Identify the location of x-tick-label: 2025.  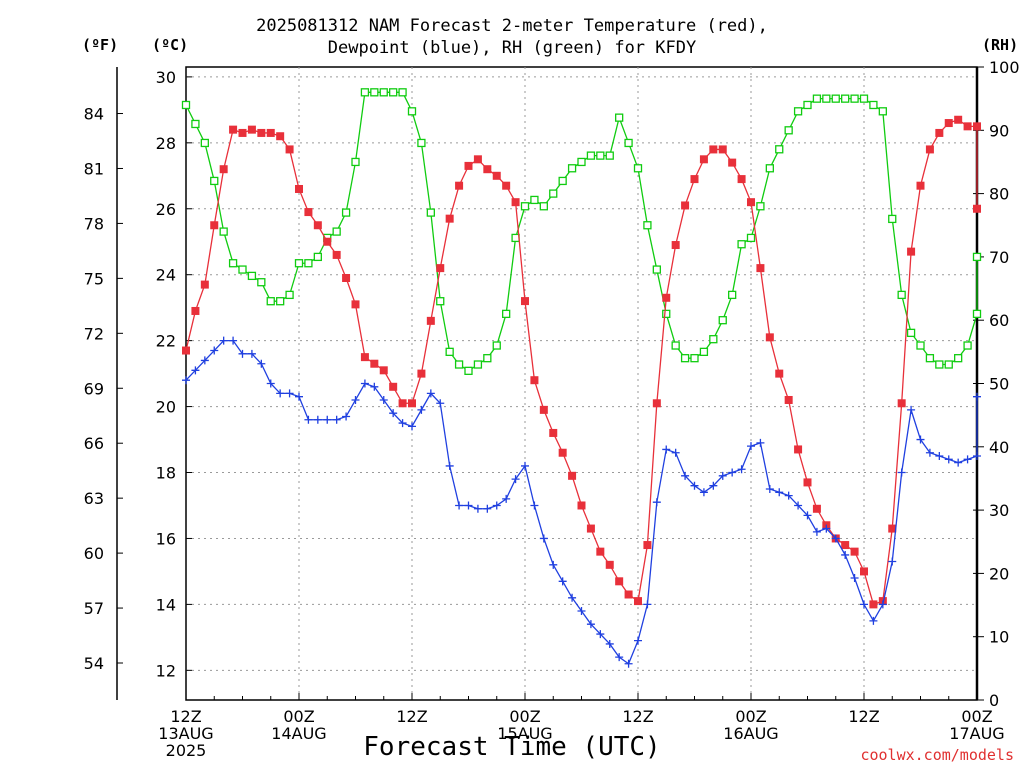
(186, 750).